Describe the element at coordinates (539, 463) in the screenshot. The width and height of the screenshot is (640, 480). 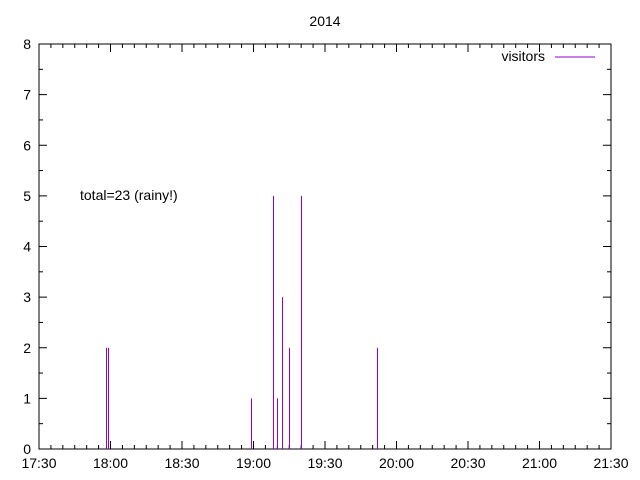
I see `x-tick-label: 21:00` at that location.